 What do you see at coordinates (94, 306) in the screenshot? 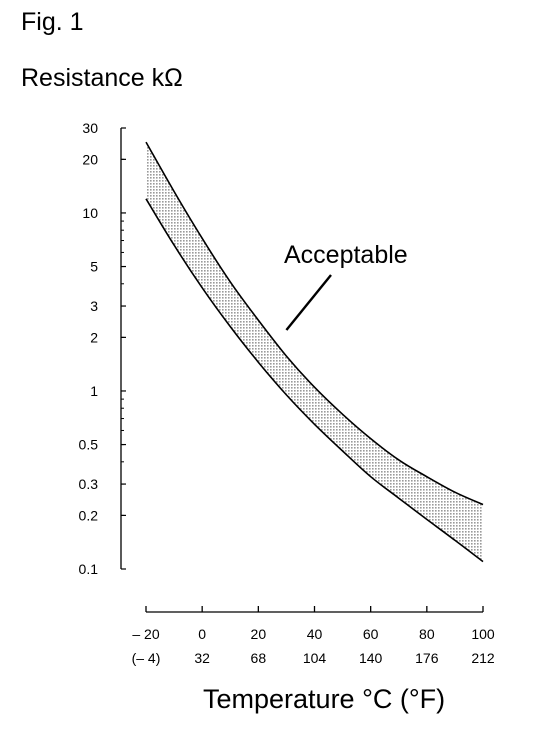
I see `y-tick-label: 3` at bounding box center [94, 306].